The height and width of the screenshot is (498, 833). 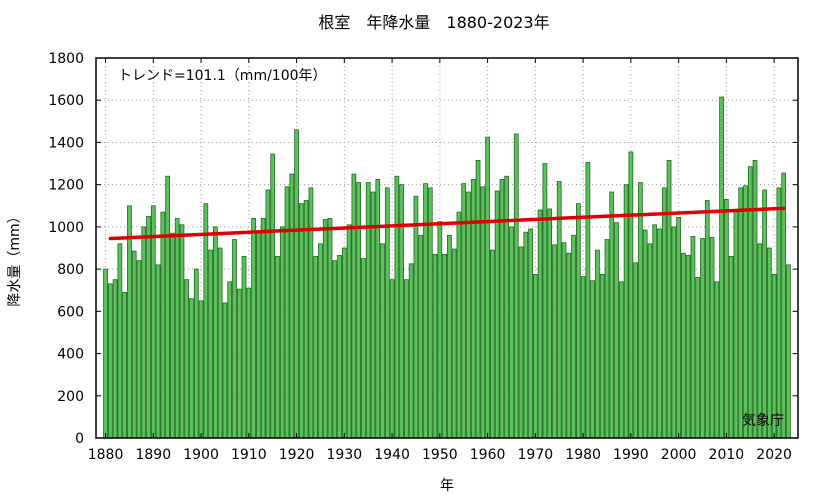 I want to click on x-tick-label: 2020, so click(x=774, y=455).